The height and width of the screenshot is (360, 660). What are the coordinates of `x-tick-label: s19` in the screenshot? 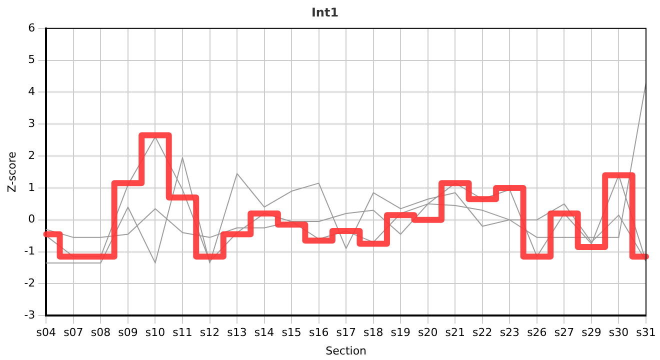 It's located at (400, 333).